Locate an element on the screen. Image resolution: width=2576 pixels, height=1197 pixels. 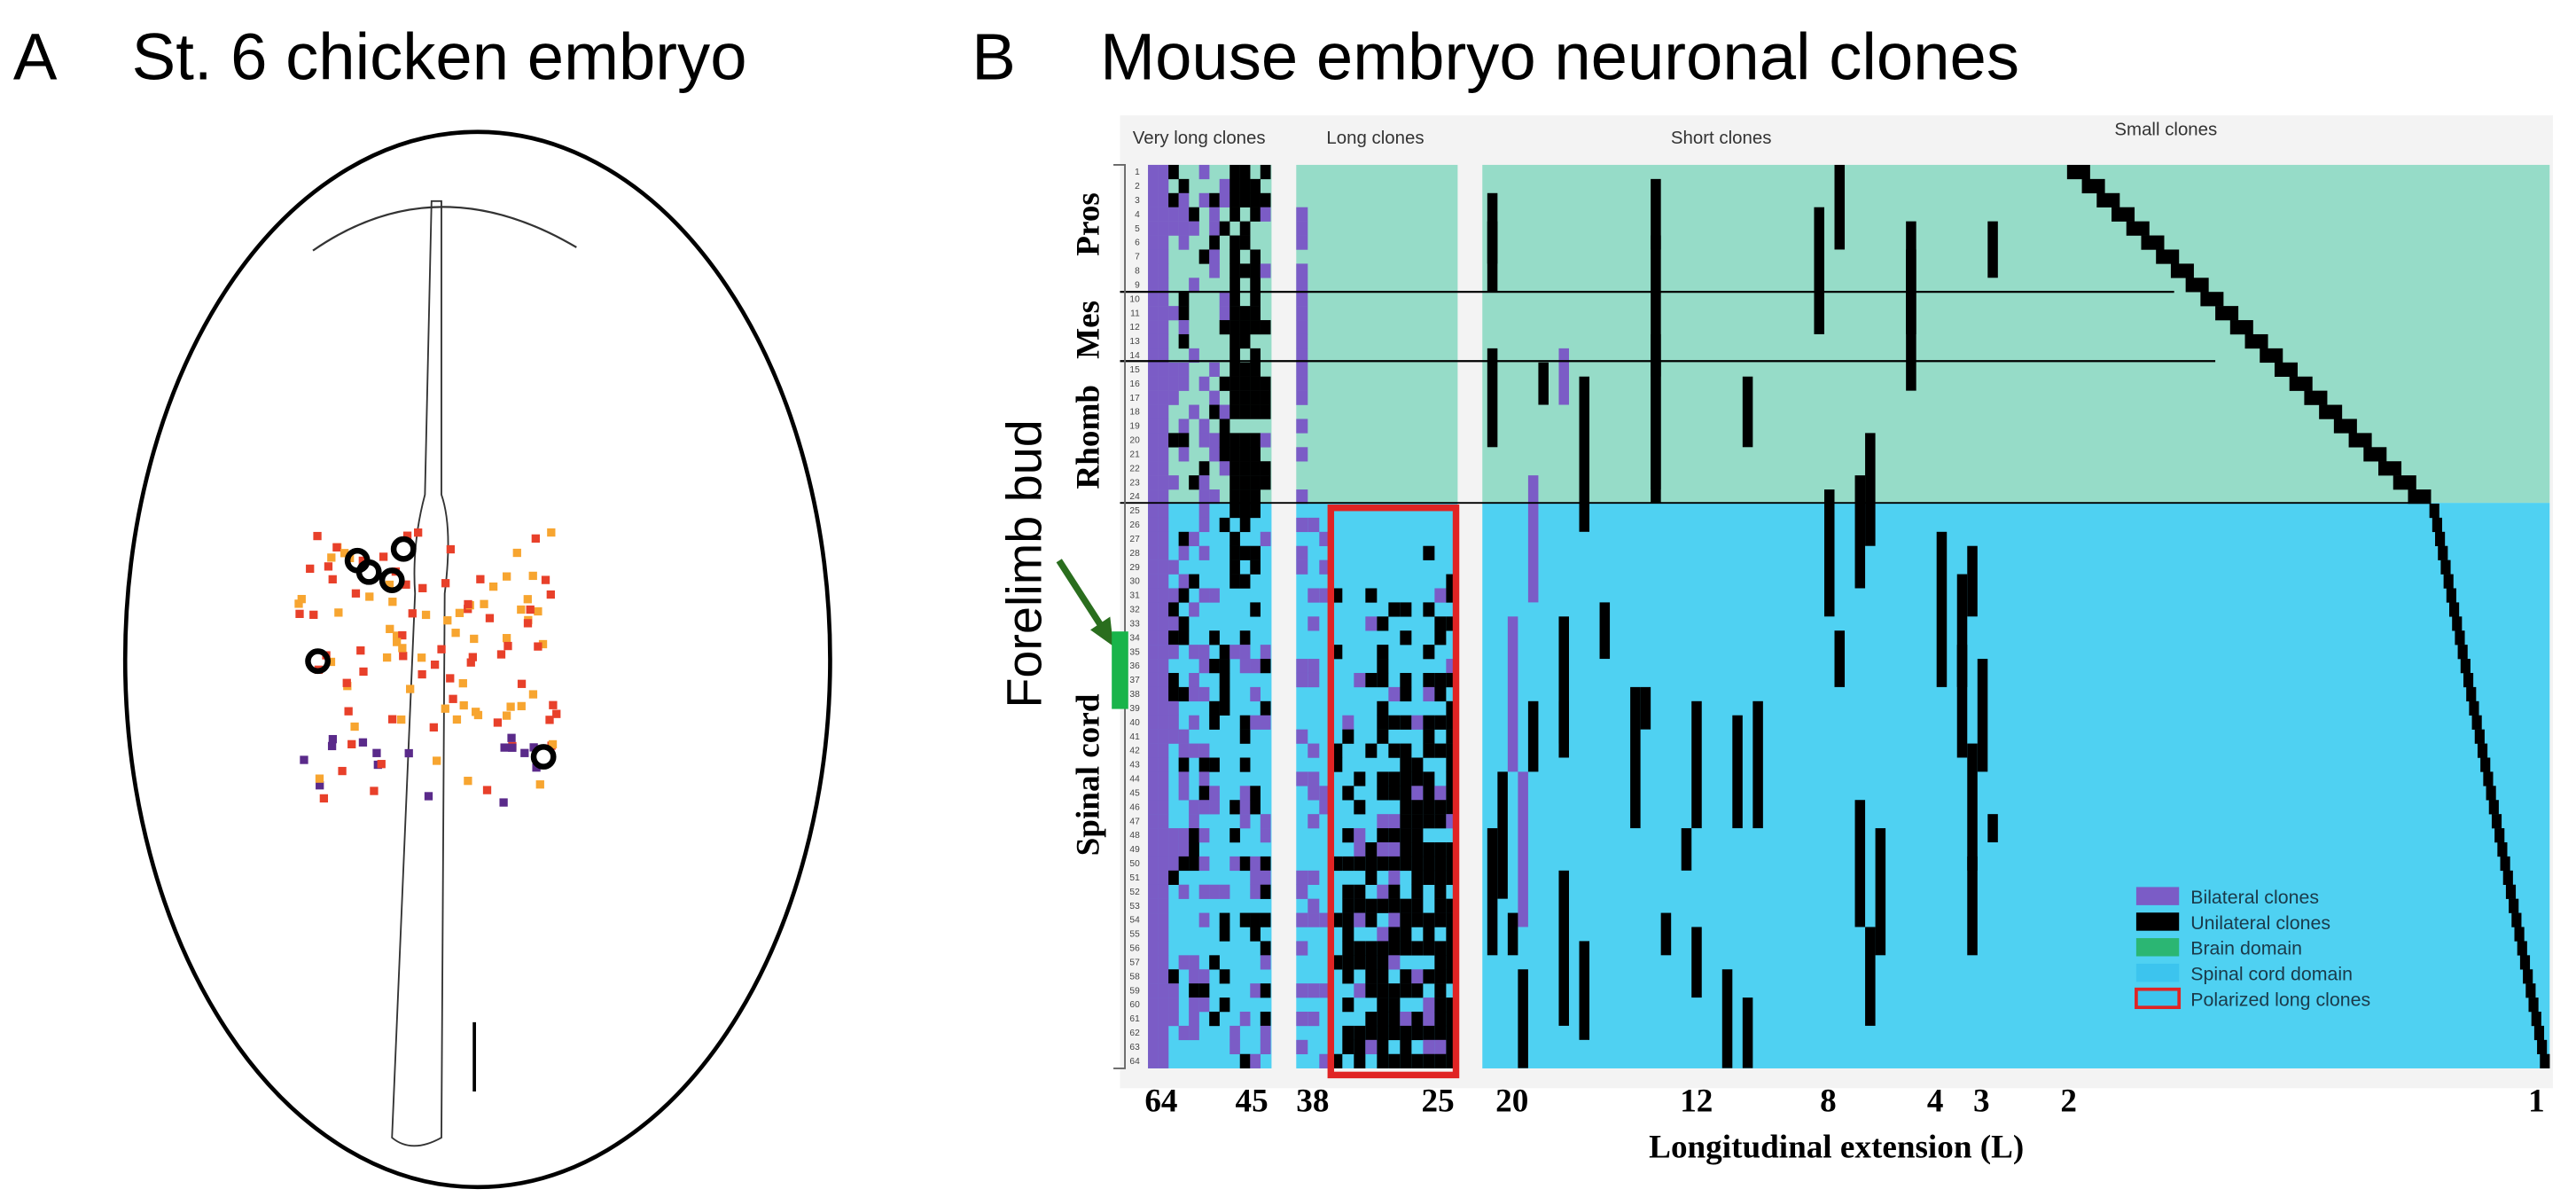
arrow is located at coordinates (1083, 598).